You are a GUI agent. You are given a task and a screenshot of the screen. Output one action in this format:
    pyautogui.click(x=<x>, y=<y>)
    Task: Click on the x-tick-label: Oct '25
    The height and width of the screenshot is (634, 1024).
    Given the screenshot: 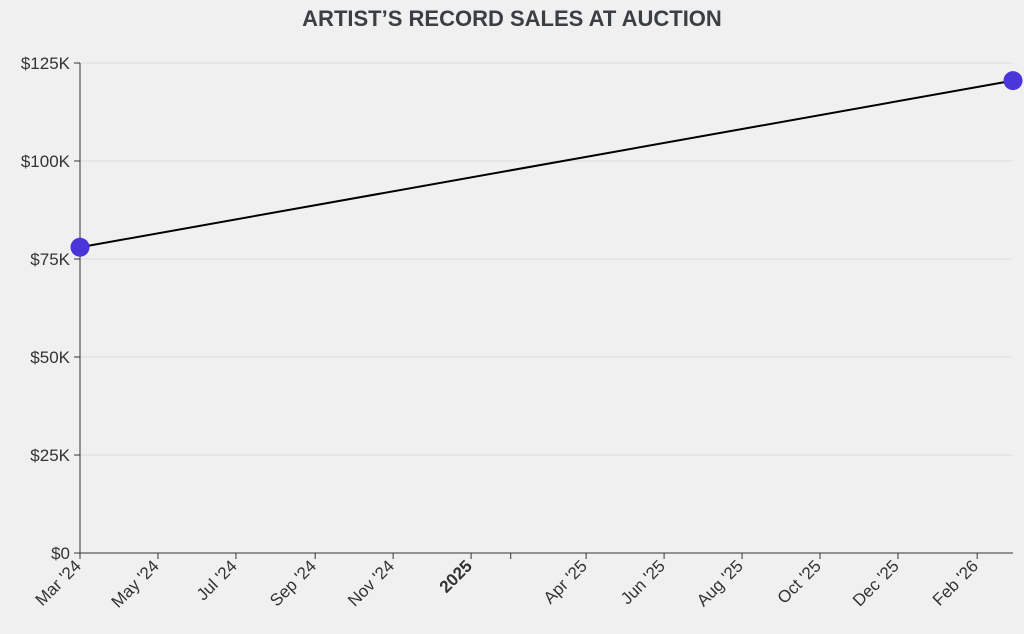 What is the action you would take?
    pyautogui.click(x=799, y=581)
    